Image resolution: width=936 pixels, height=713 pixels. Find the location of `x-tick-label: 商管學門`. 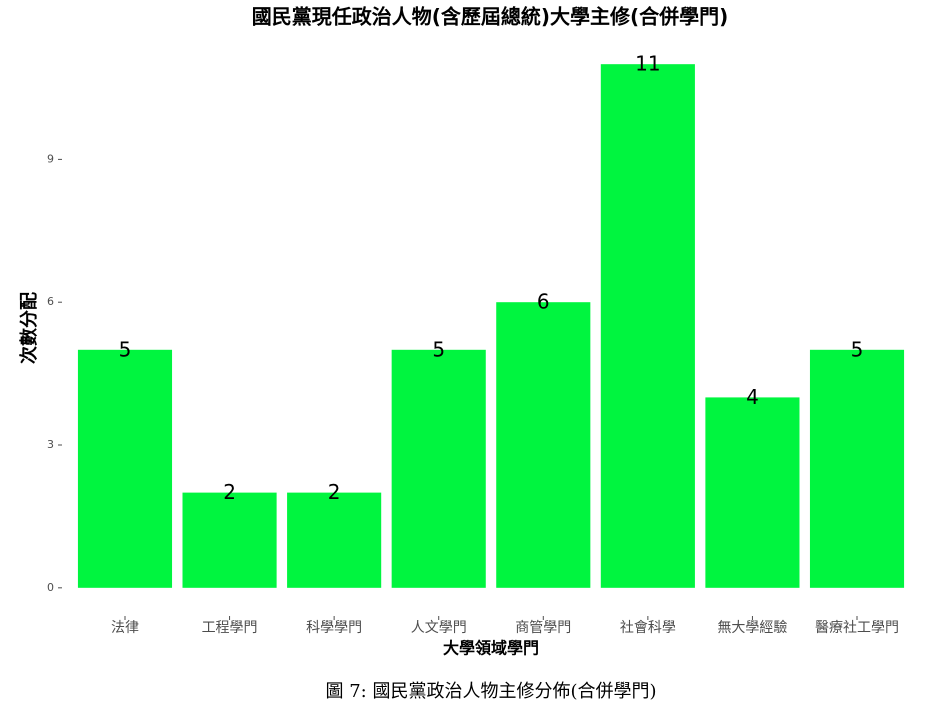

x-tick-label: 商管學門 is located at coordinates (543, 628).